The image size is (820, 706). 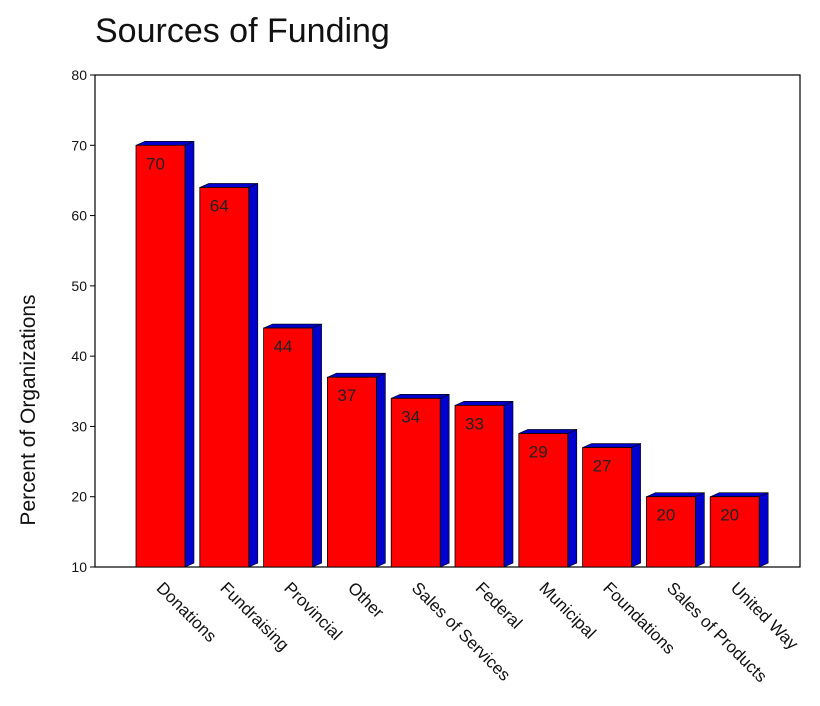 What do you see at coordinates (79, 75) in the screenshot?
I see `y-tick-label: 80` at bounding box center [79, 75].